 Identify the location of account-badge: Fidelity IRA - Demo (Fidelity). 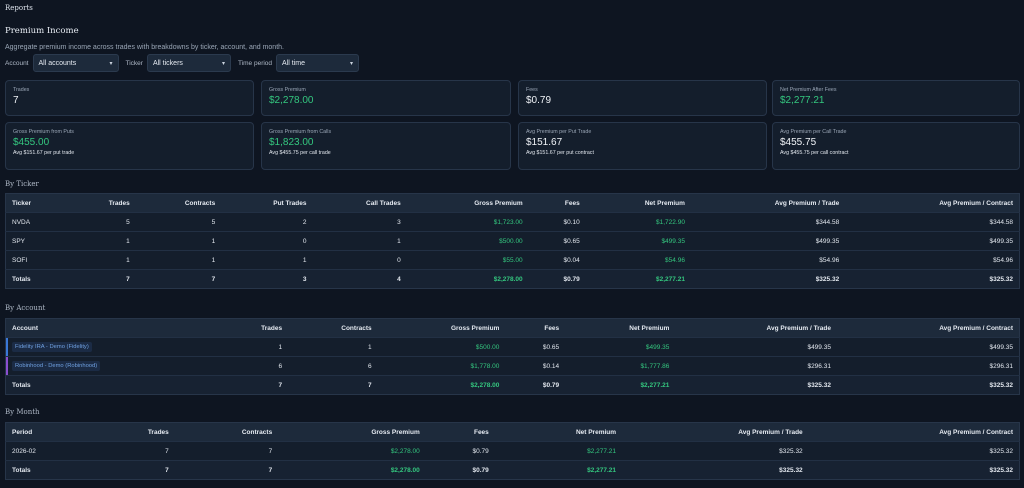
(52, 347).